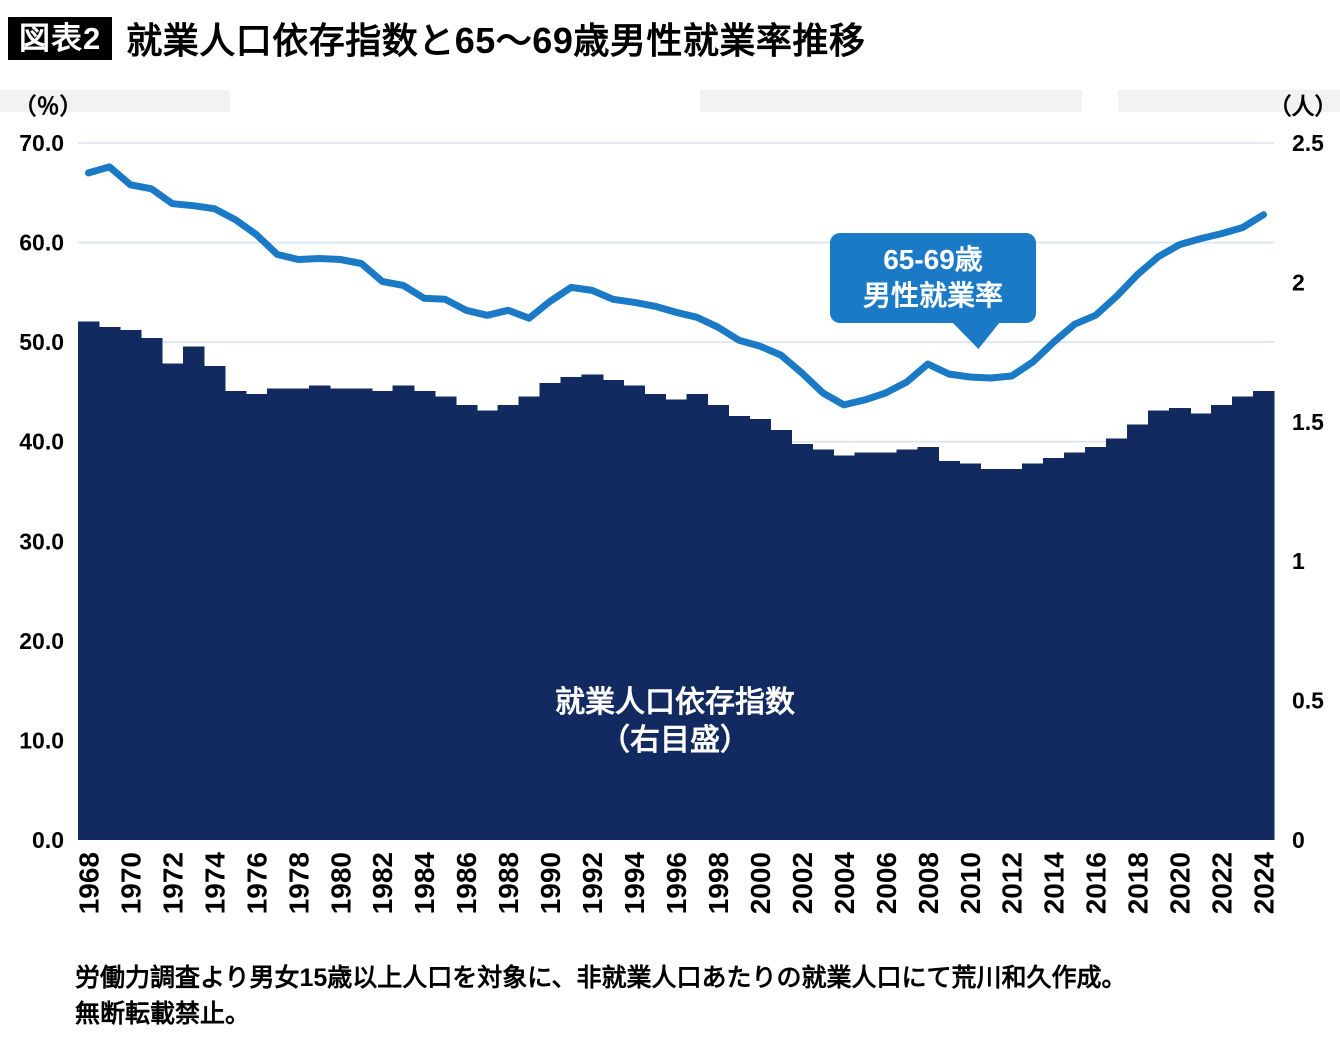 The height and width of the screenshot is (1041, 1340). Describe the element at coordinates (676, 883) in the screenshot. I see `x-axis-tick: 1996` at that location.